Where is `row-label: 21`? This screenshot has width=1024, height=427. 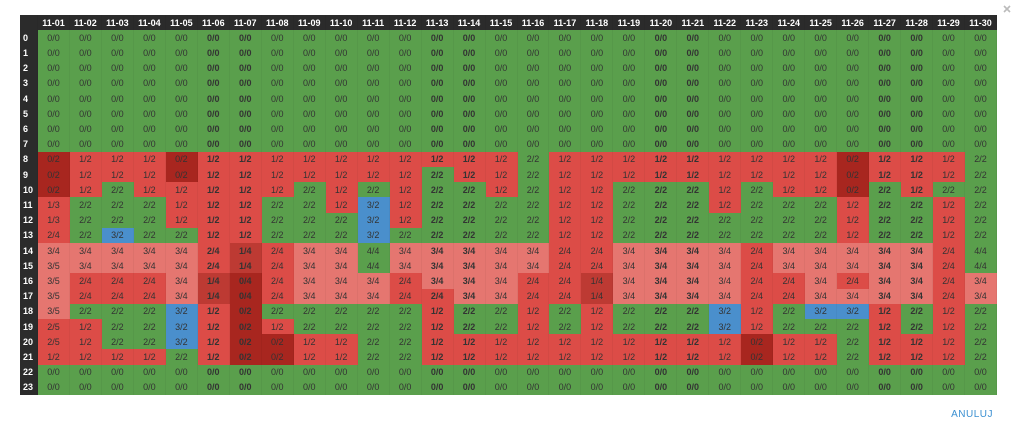
row-label: 21 is located at coordinates (29, 357).